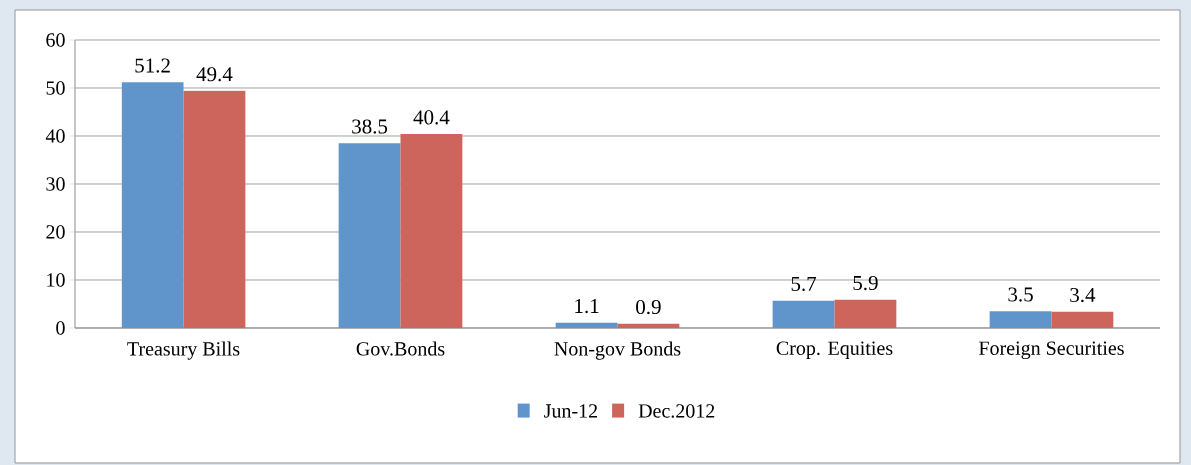 The image size is (1191, 465). What do you see at coordinates (431, 117) in the screenshot?
I see `data-label: 40.4` at bounding box center [431, 117].